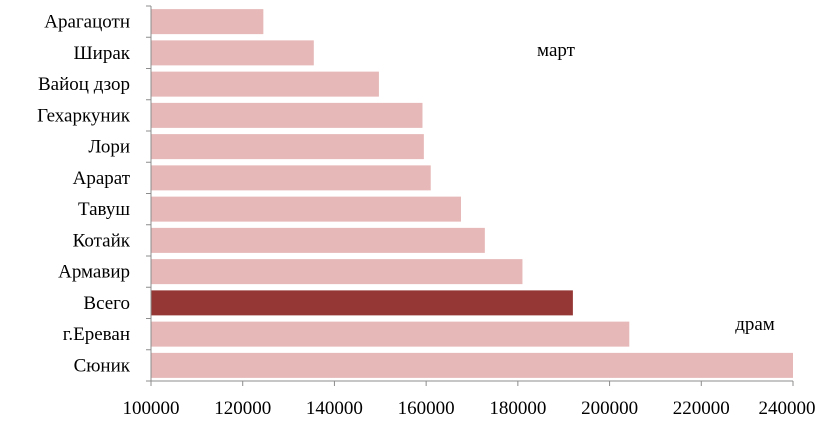  I want to click on category-label: Сюник, so click(102, 365).